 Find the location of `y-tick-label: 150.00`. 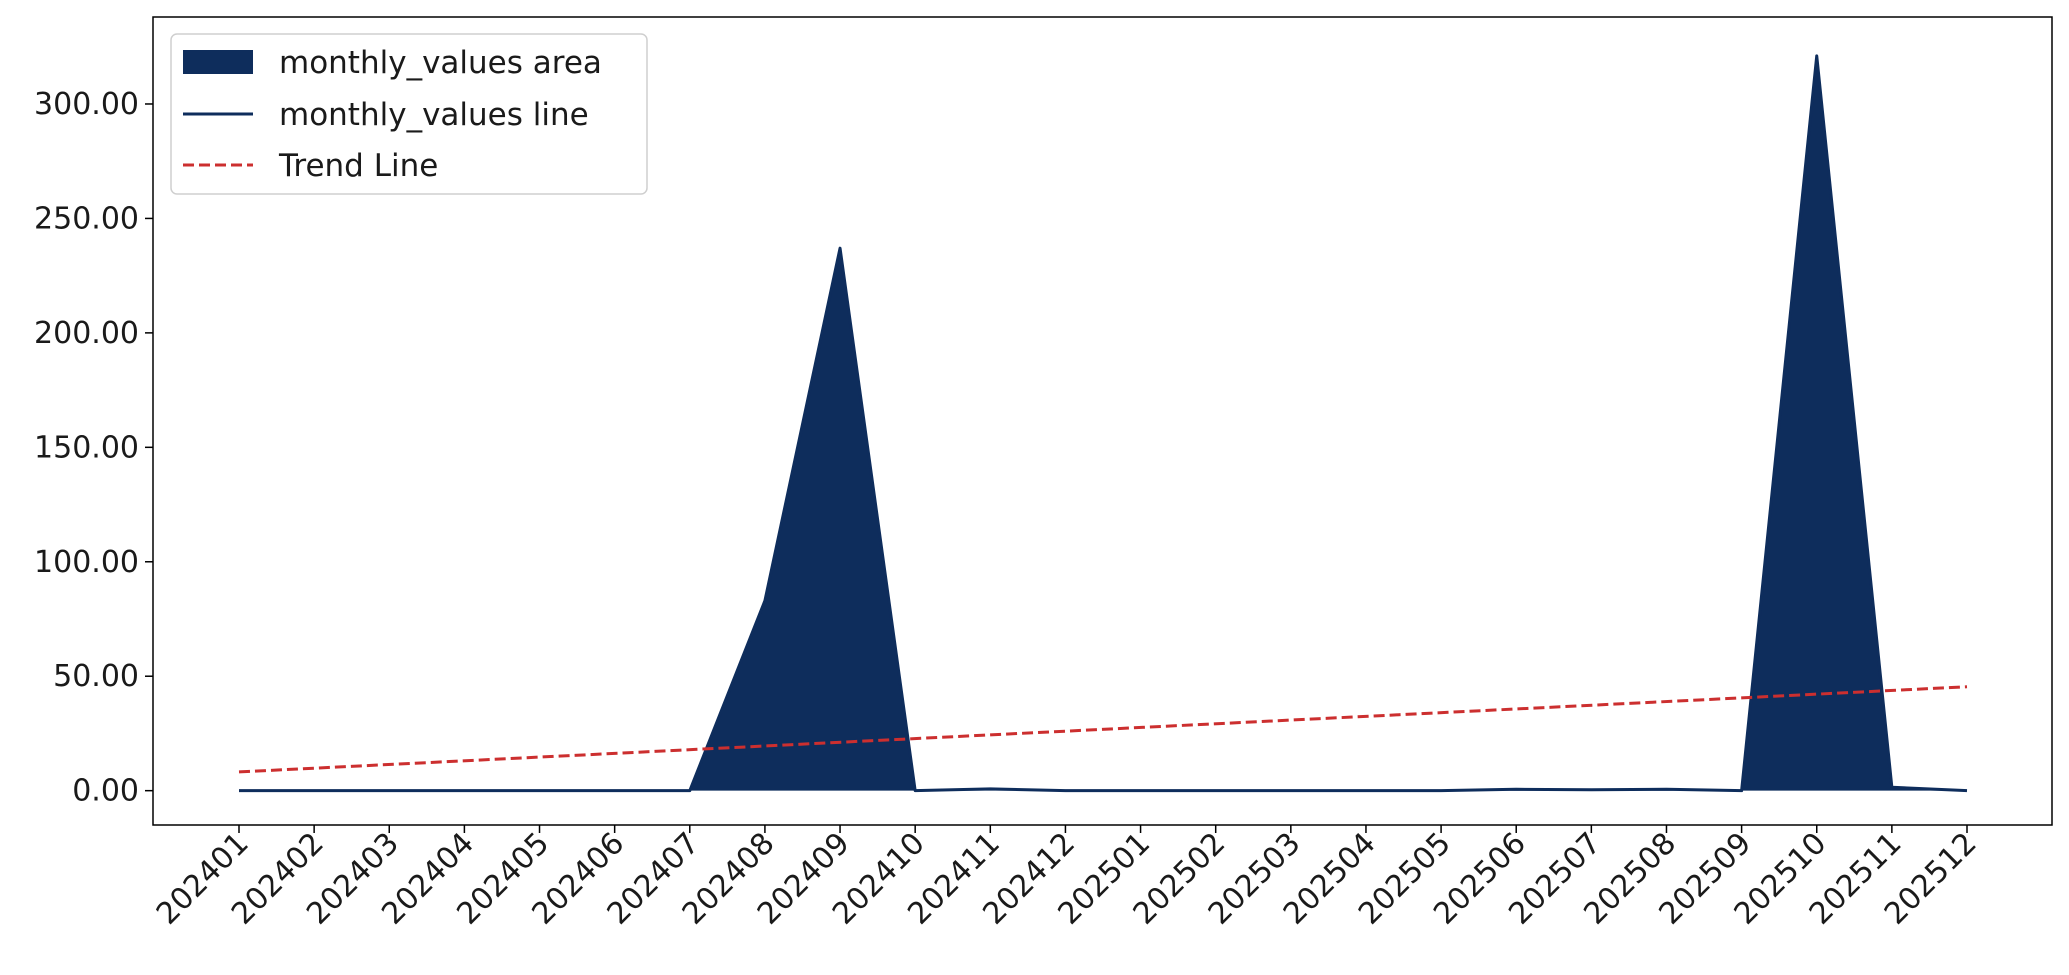

y-tick-label: 150.00 is located at coordinates (86, 447).